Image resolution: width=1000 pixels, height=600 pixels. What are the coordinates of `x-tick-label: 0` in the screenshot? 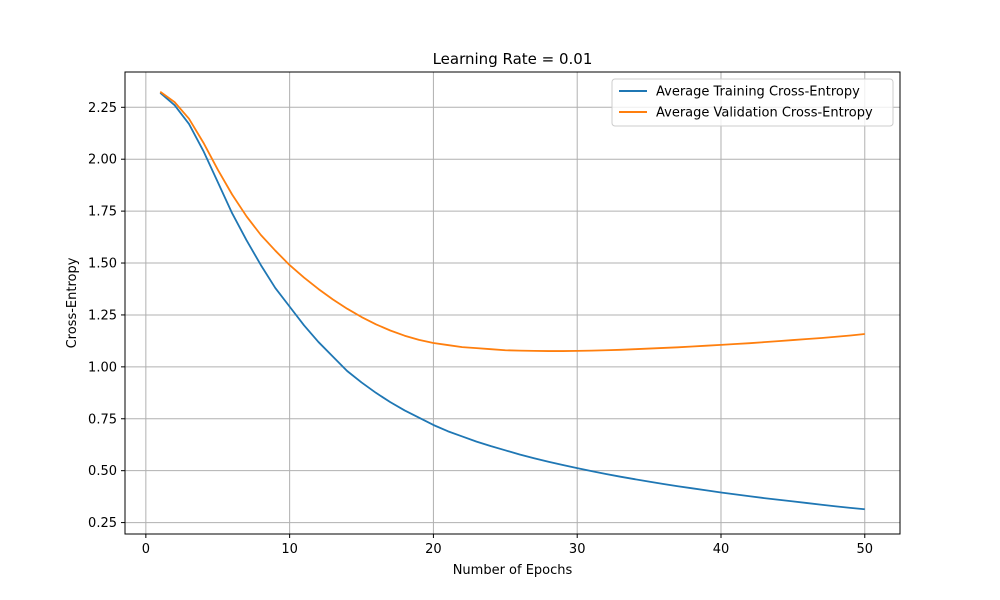 It's located at (146, 549).